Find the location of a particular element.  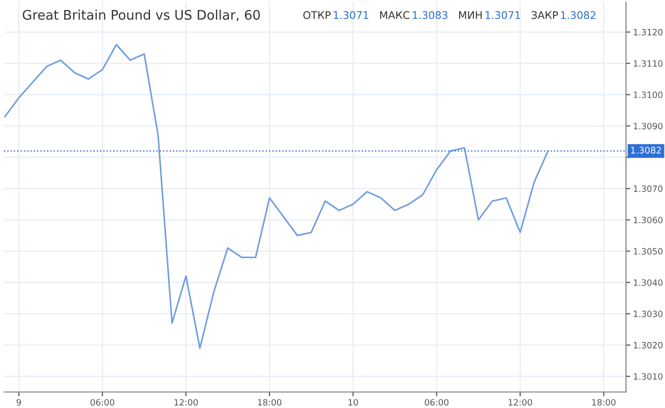

y-tick-label: 1.3010 is located at coordinates (648, 376).